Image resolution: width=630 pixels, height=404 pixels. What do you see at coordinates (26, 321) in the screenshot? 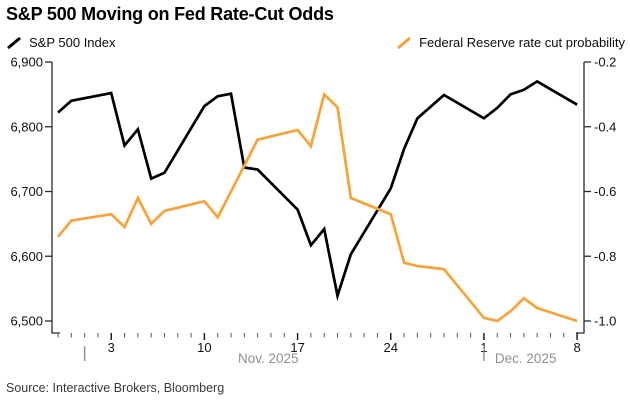
I see `left-axis-tick-label: 6,500` at bounding box center [26, 321].